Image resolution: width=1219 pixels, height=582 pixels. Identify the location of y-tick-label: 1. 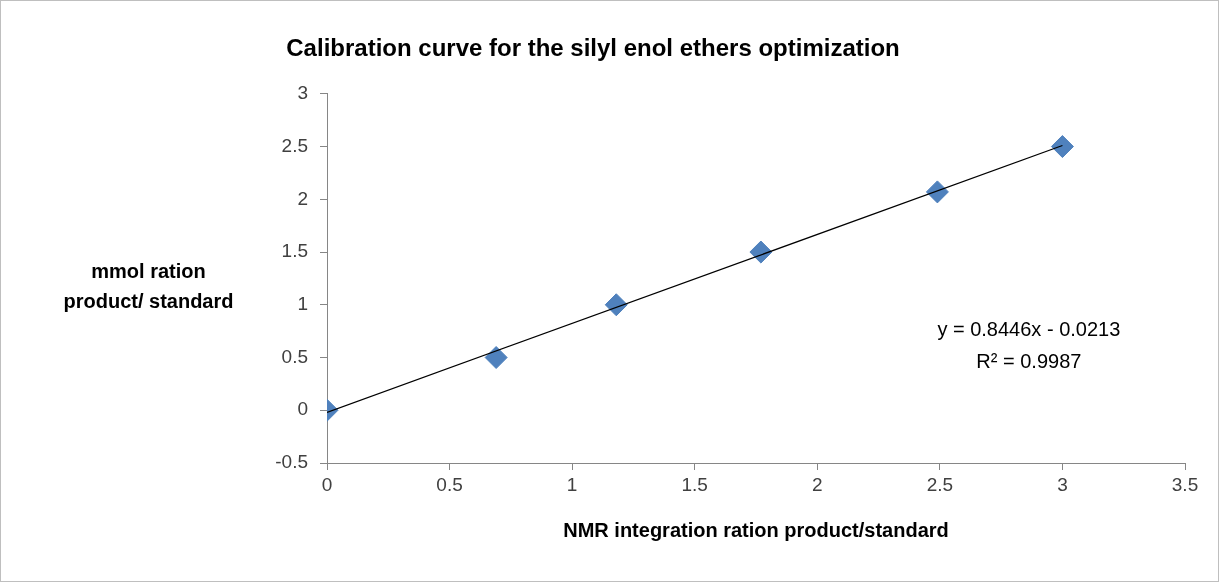
(302, 304).